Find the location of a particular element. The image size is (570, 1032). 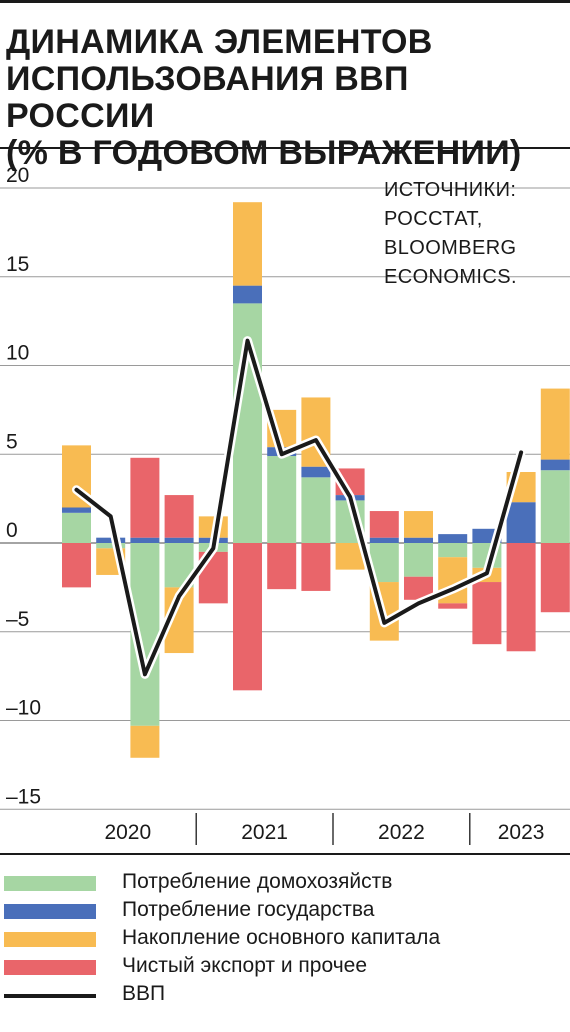

source-line-4: ECONOMICS. is located at coordinates (450, 277).